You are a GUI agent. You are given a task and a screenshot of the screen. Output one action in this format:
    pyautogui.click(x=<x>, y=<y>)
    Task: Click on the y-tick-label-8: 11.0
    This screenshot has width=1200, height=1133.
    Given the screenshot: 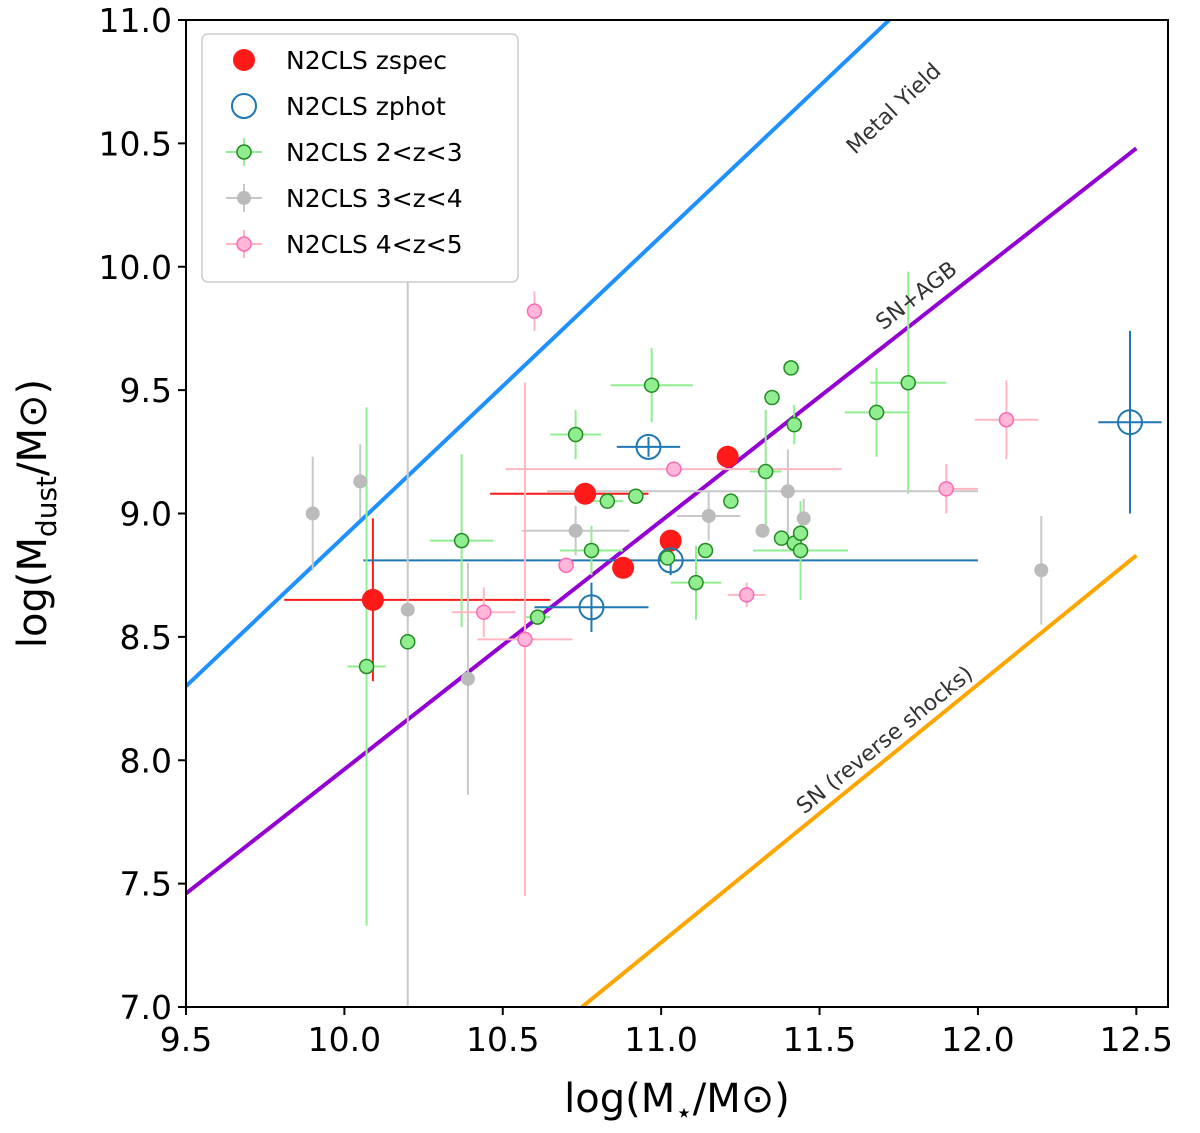 What is the action you would take?
    pyautogui.click(x=135, y=20)
    